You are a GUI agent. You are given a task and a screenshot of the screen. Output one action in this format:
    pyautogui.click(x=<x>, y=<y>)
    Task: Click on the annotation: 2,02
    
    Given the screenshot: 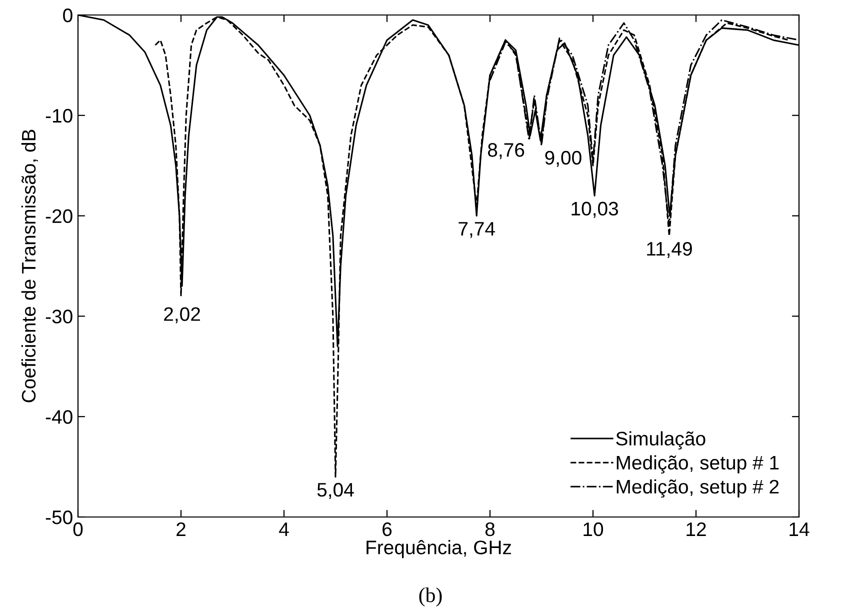 What is the action you would take?
    pyautogui.click(x=182, y=315)
    